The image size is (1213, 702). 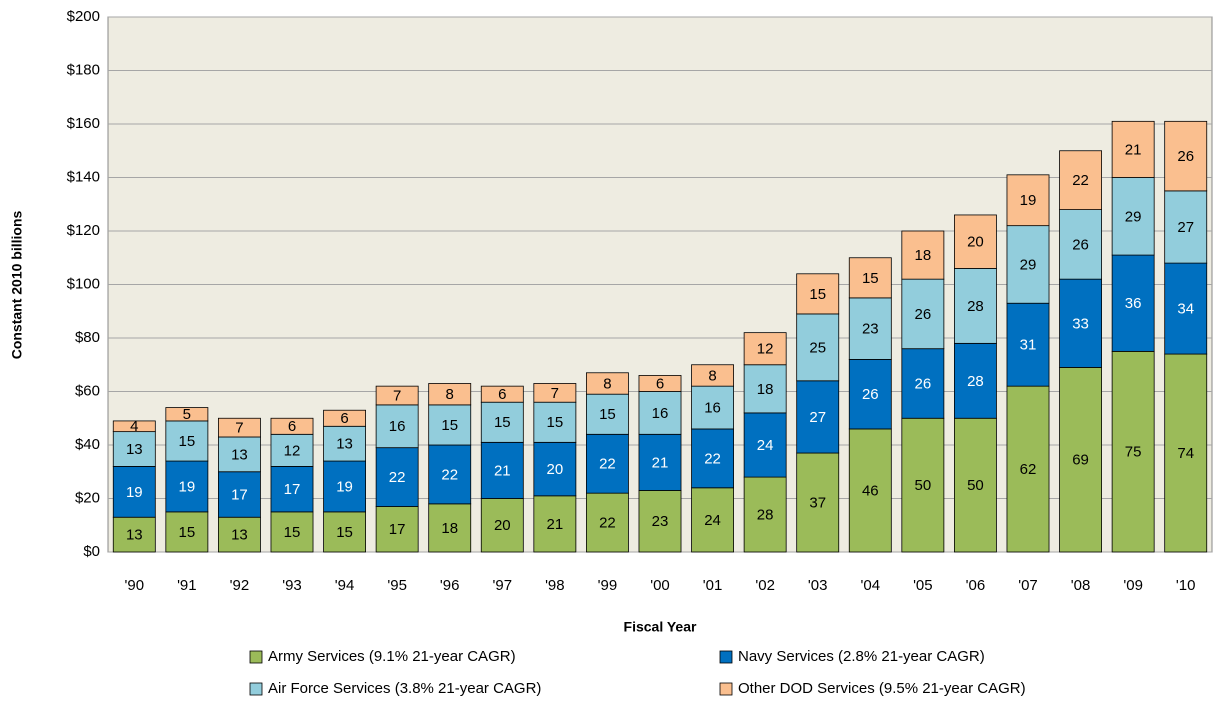 What do you see at coordinates (976, 585) in the screenshot?
I see `x-tick-label: '06` at bounding box center [976, 585].